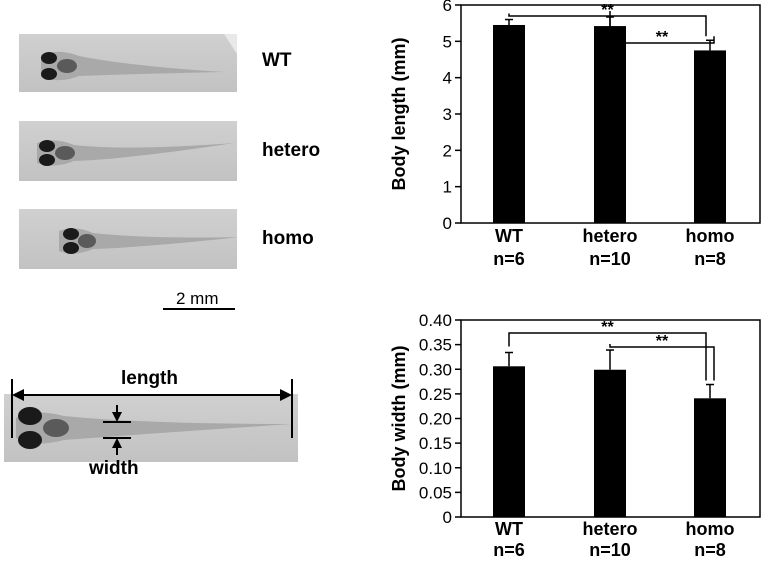  Describe the element at coordinates (509, 529) in the screenshot. I see `chart2-x-tick-label: WT` at that location.